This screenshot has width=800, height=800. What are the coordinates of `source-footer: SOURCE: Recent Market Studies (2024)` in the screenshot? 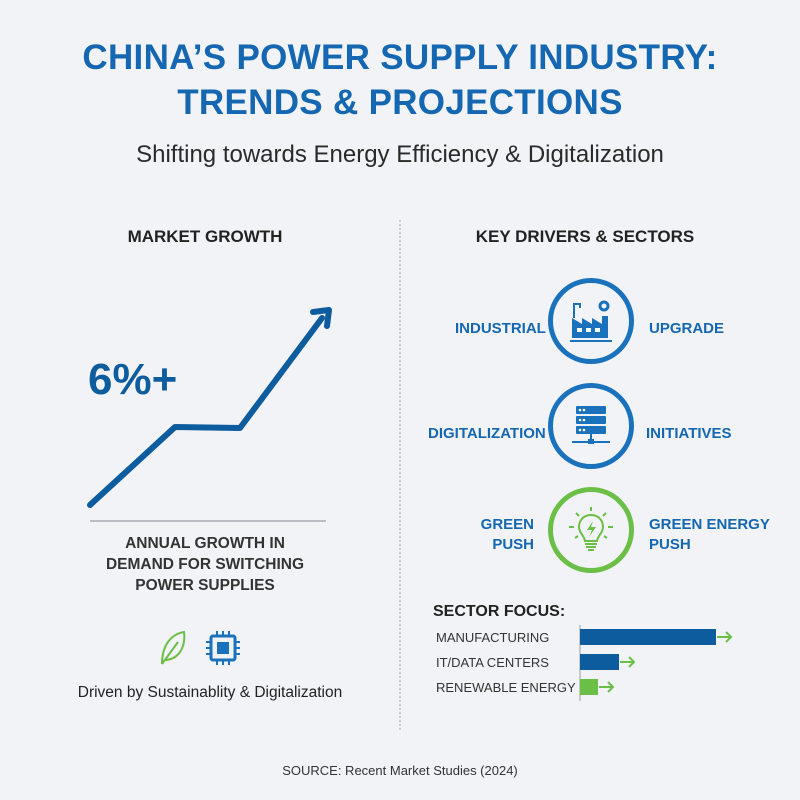 It's located at (400, 770).